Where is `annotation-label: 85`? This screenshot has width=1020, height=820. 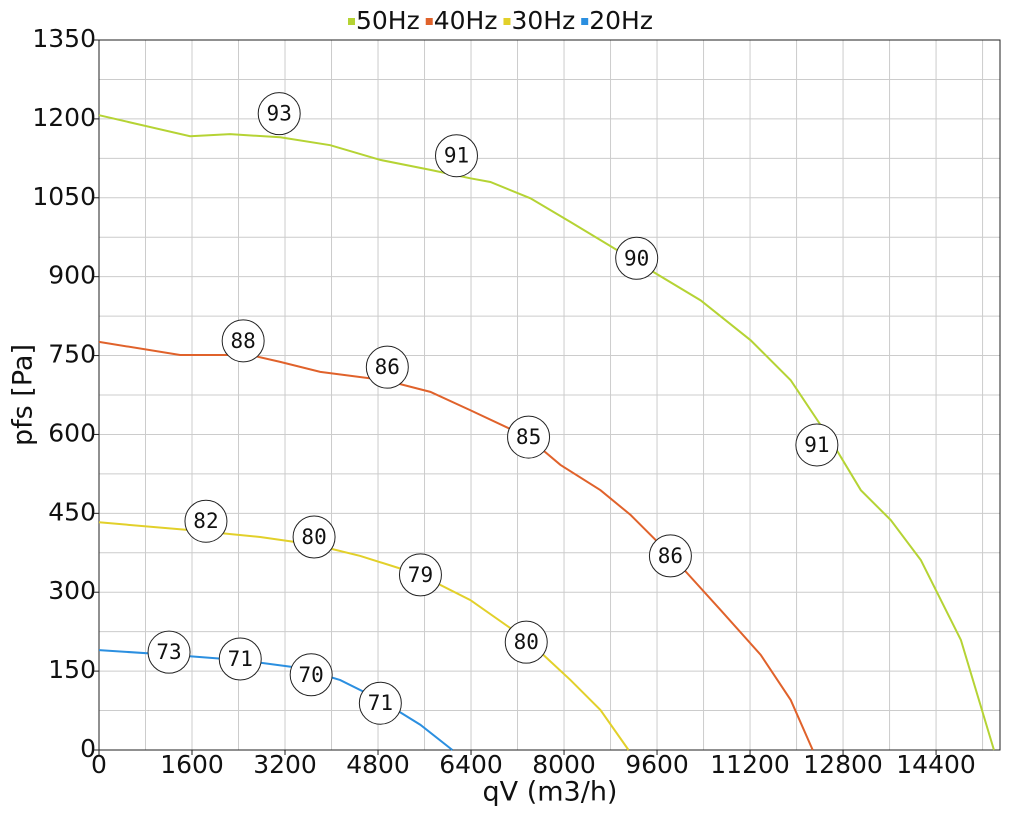
annotation-label: 85 is located at coordinates (528, 437).